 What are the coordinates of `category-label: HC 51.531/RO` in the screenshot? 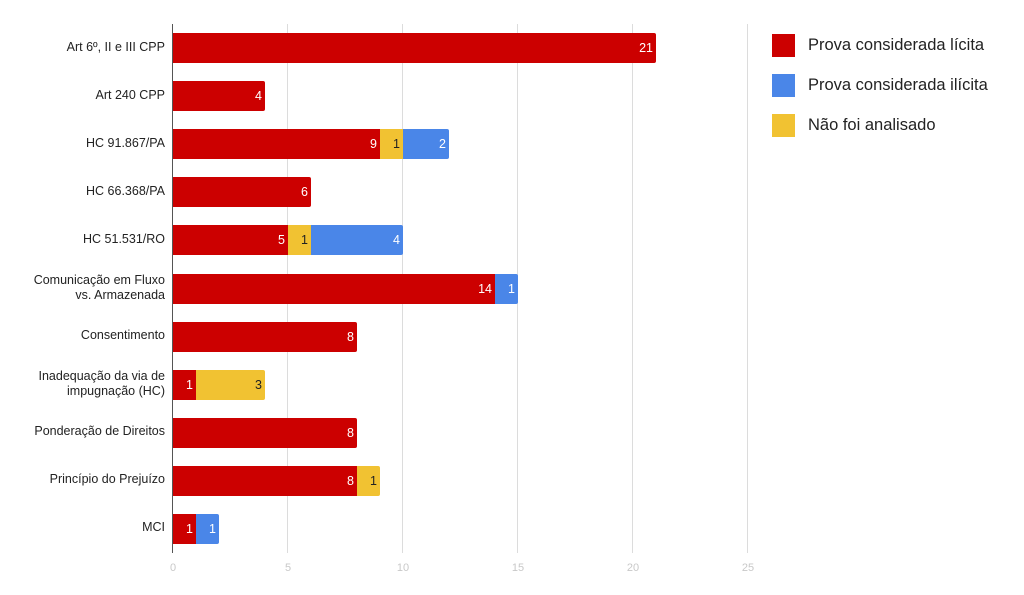 It's located at (85, 239).